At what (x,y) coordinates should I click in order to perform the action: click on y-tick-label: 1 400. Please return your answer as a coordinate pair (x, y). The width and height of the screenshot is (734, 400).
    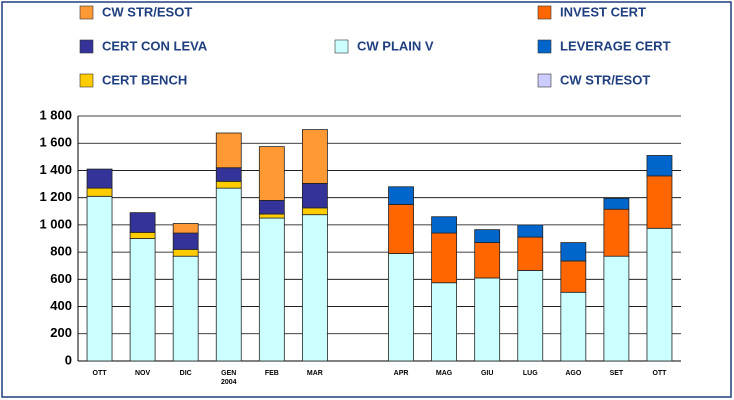
    Looking at the image, I should click on (55, 169).